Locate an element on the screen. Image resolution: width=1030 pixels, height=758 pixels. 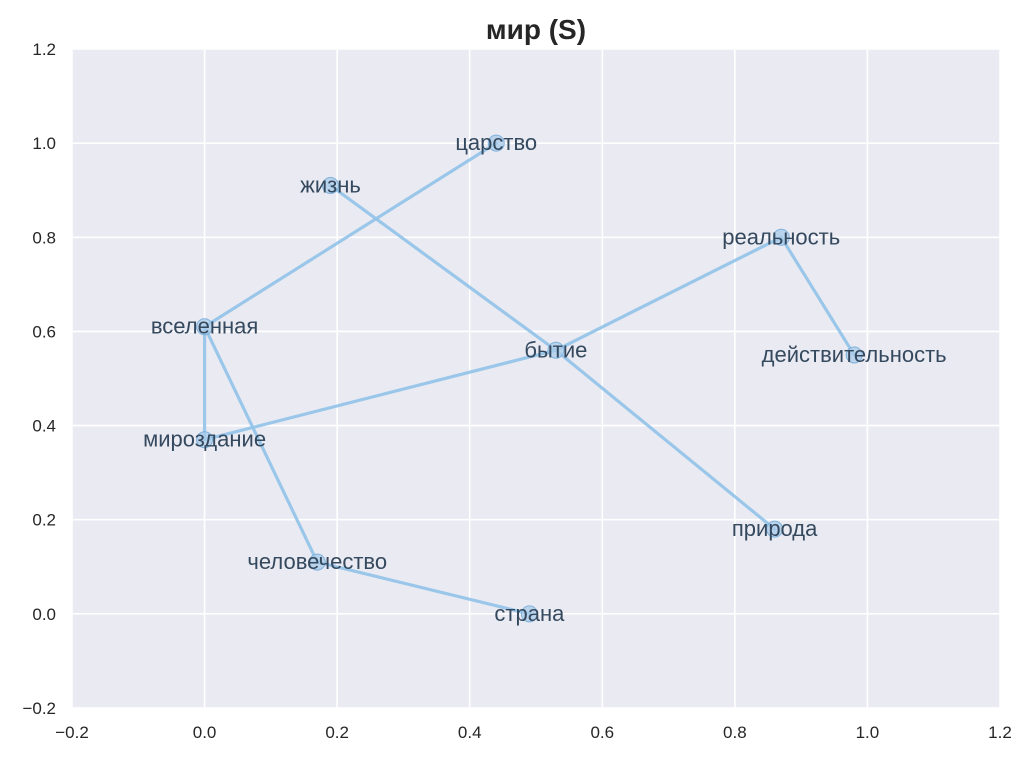
point-label: бытие is located at coordinates (555, 349).